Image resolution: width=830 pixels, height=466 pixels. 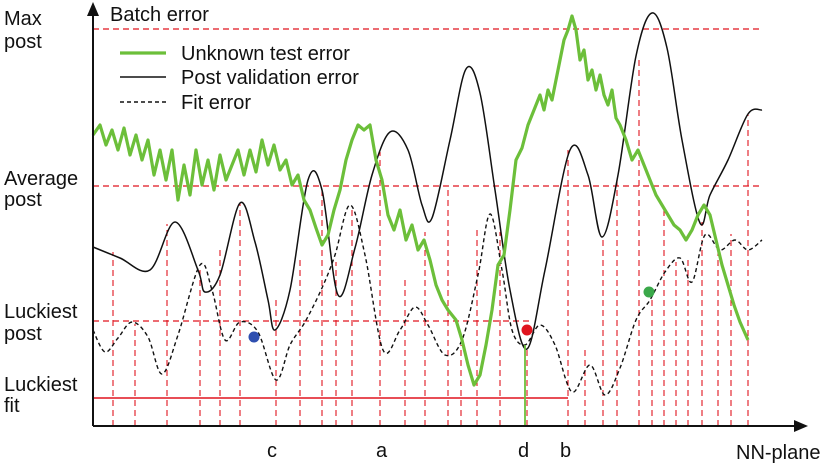 What do you see at coordinates (270, 78) in the screenshot?
I see `legend-label-post: Post validation error` at bounding box center [270, 78].